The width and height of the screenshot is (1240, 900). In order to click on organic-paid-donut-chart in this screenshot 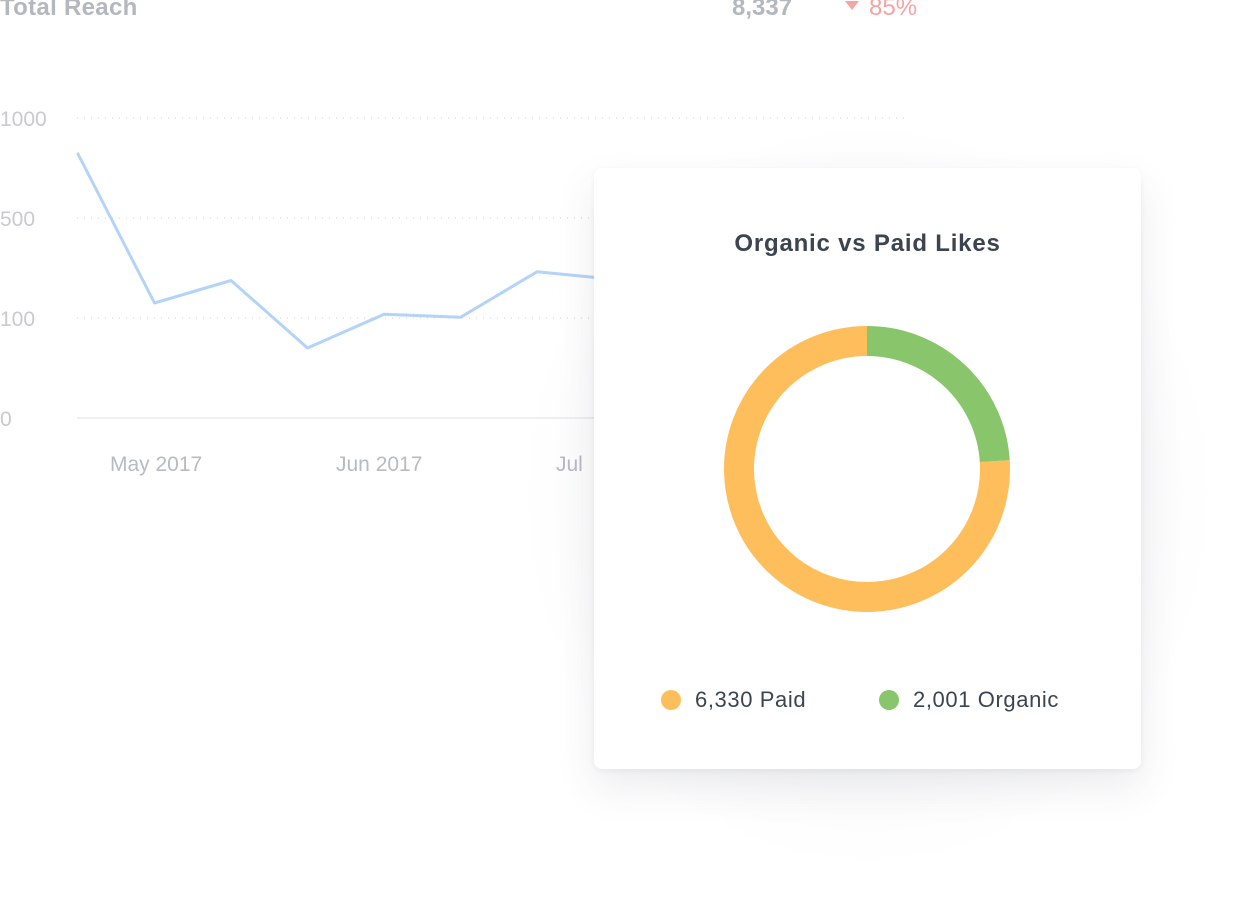, I will do `click(867, 469)`.